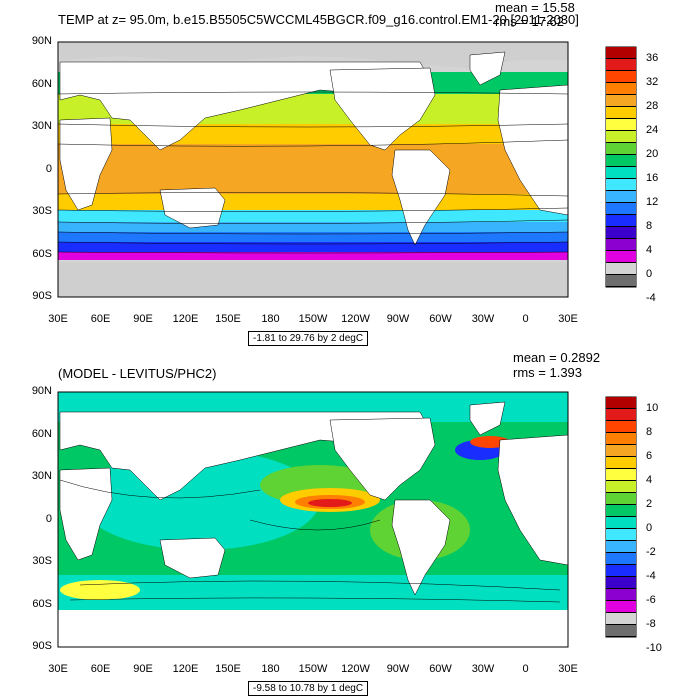 Image resolution: width=700 pixels, height=700 pixels. What do you see at coordinates (652, 408) in the screenshot?
I see `colorbar-label: 10` at bounding box center [652, 408].